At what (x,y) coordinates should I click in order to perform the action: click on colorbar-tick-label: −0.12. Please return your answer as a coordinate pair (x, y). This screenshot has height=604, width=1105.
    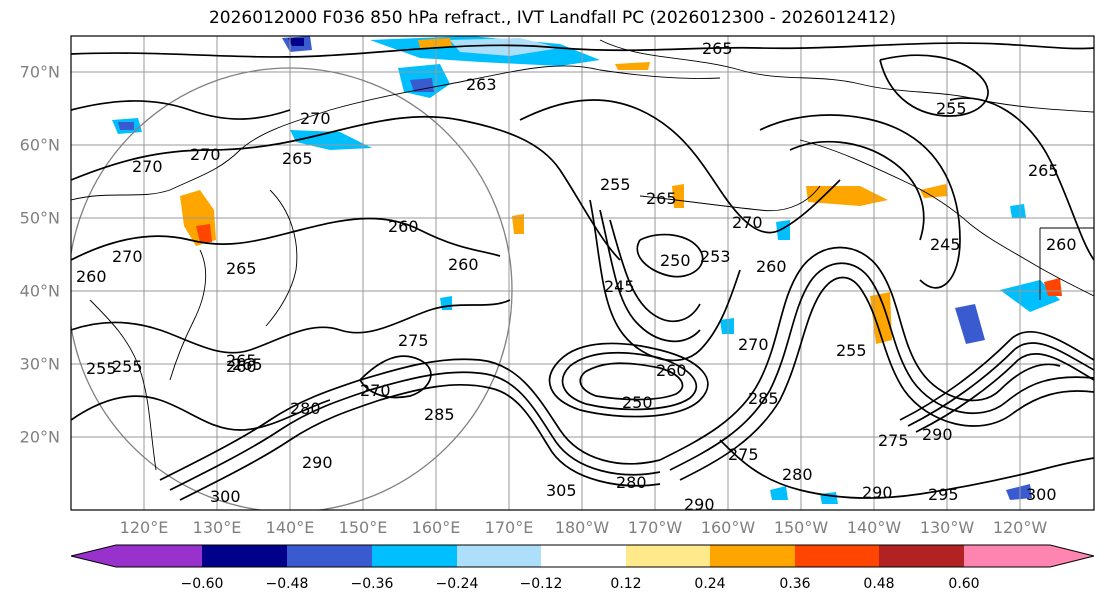
    Looking at the image, I should click on (541, 584).